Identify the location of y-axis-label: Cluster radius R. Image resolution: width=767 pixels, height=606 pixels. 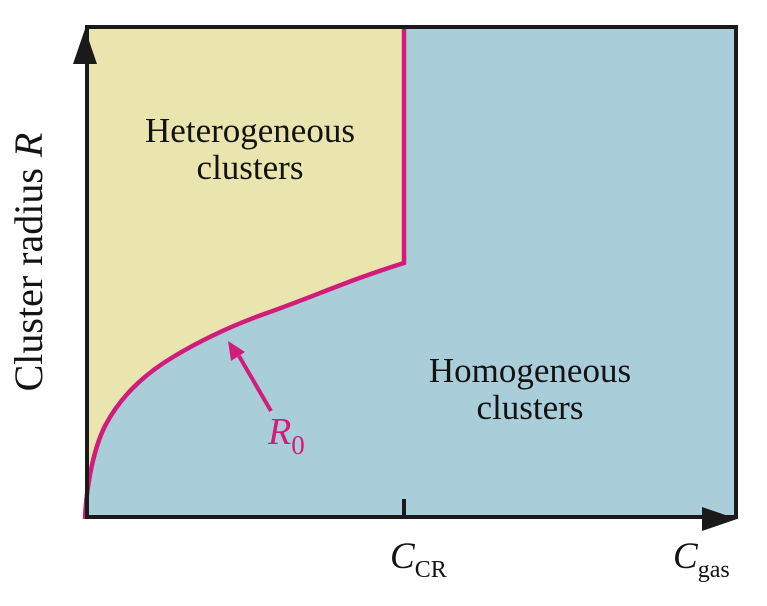
(28, 262).